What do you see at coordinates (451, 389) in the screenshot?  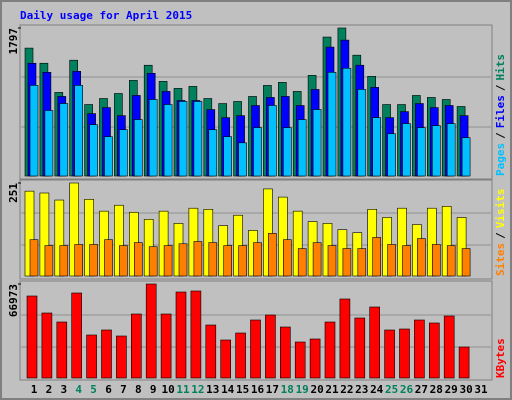 I see `x-tick-label: 29` at bounding box center [451, 389].